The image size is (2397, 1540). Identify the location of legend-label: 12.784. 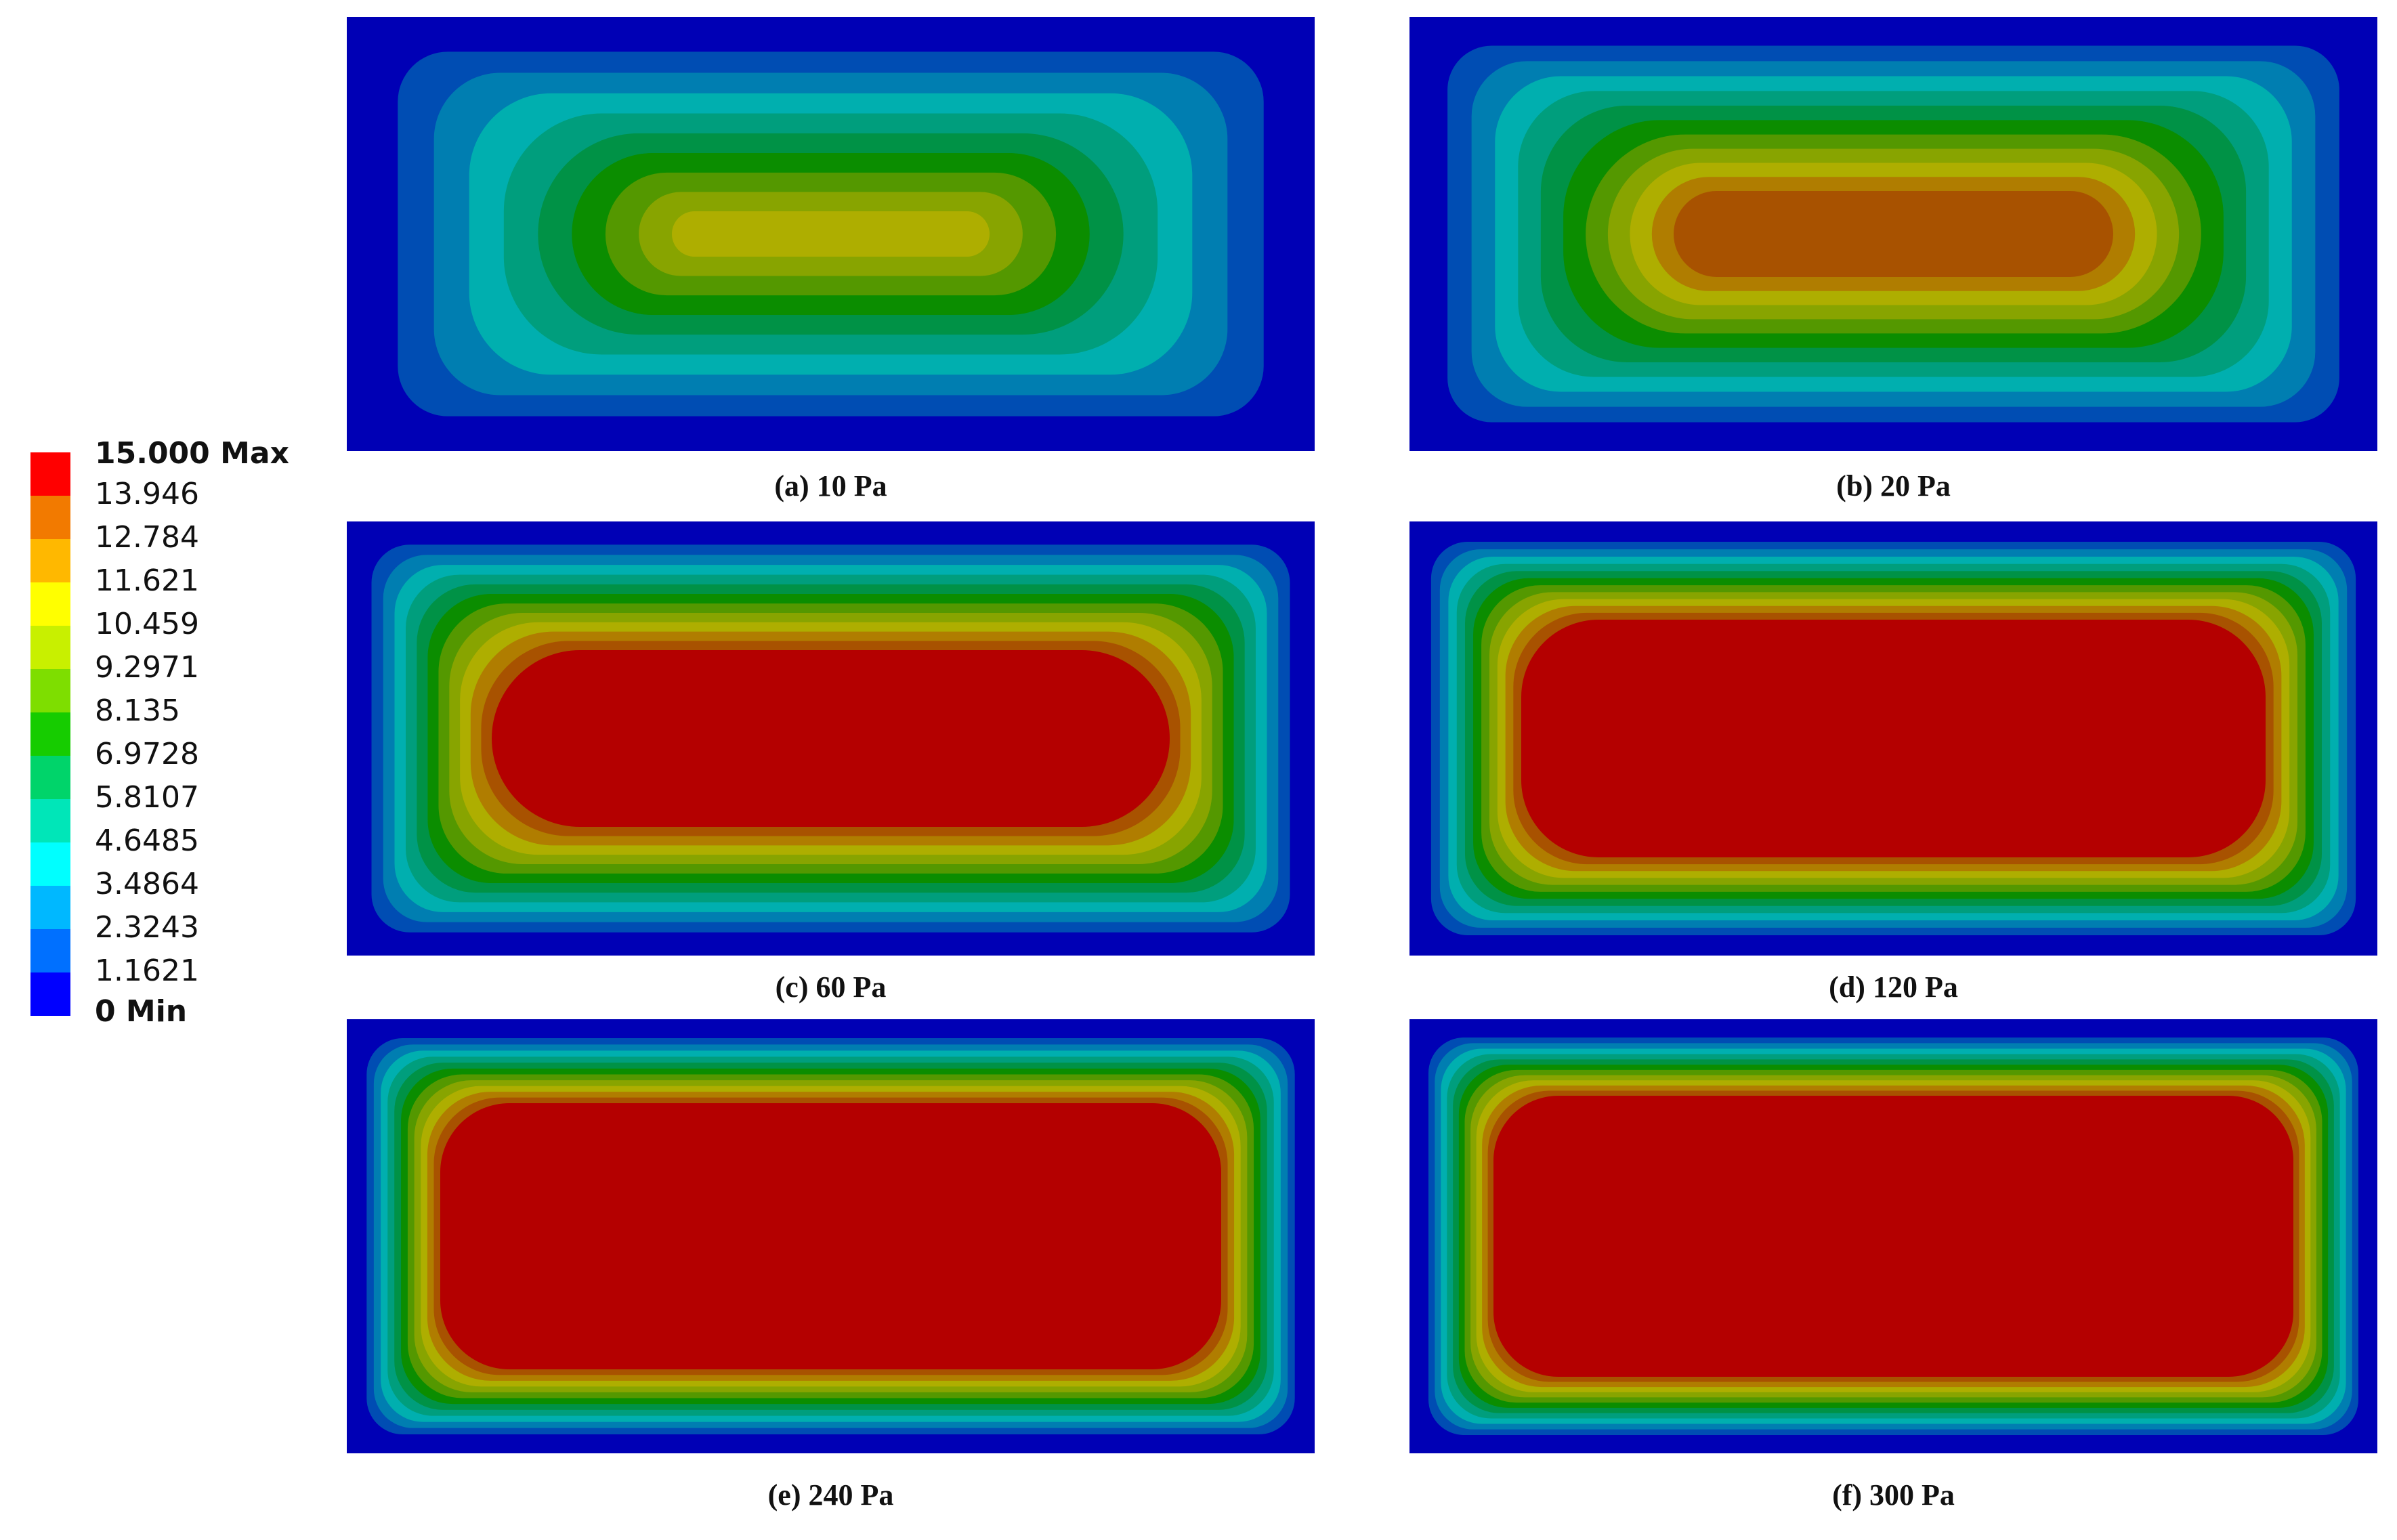
(147, 538).